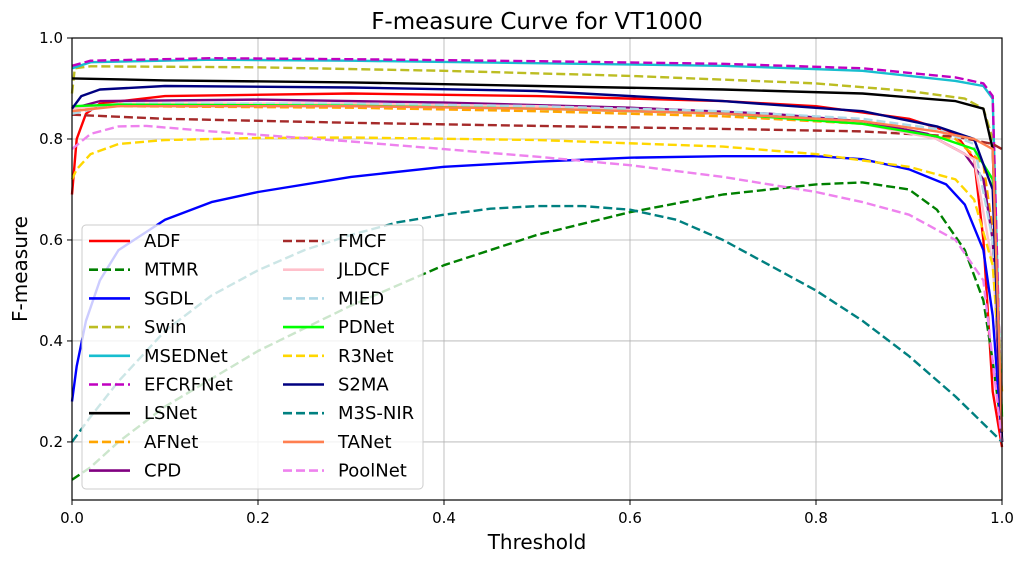 This screenshot has height=562, width=1024. I want to click on legend-label-msednet: MSEDNet, so click(186, 356).